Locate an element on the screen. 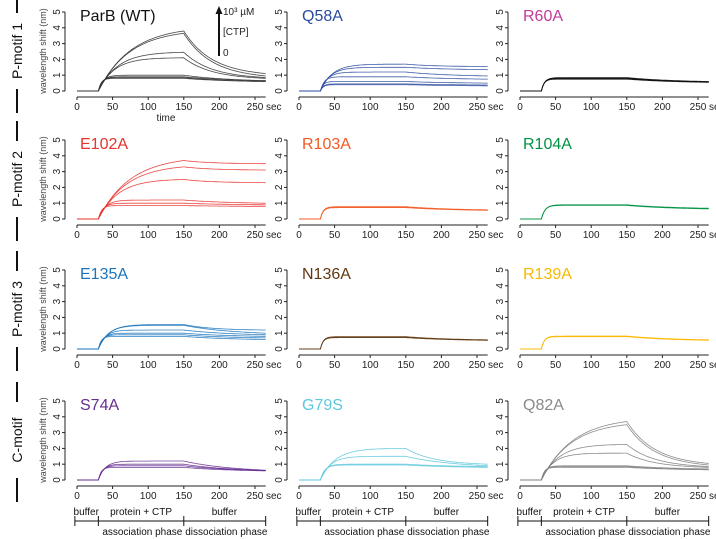 This screenshot has width=716, height=539. panel-title: R104A is located at coordinates (547, 144).